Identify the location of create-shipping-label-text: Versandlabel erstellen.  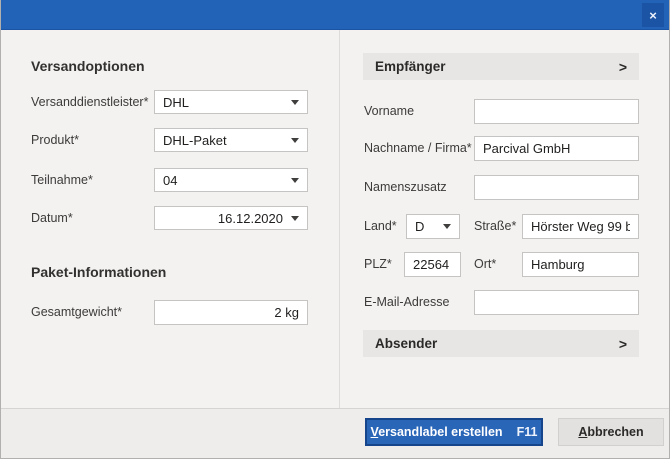
(436, 432).